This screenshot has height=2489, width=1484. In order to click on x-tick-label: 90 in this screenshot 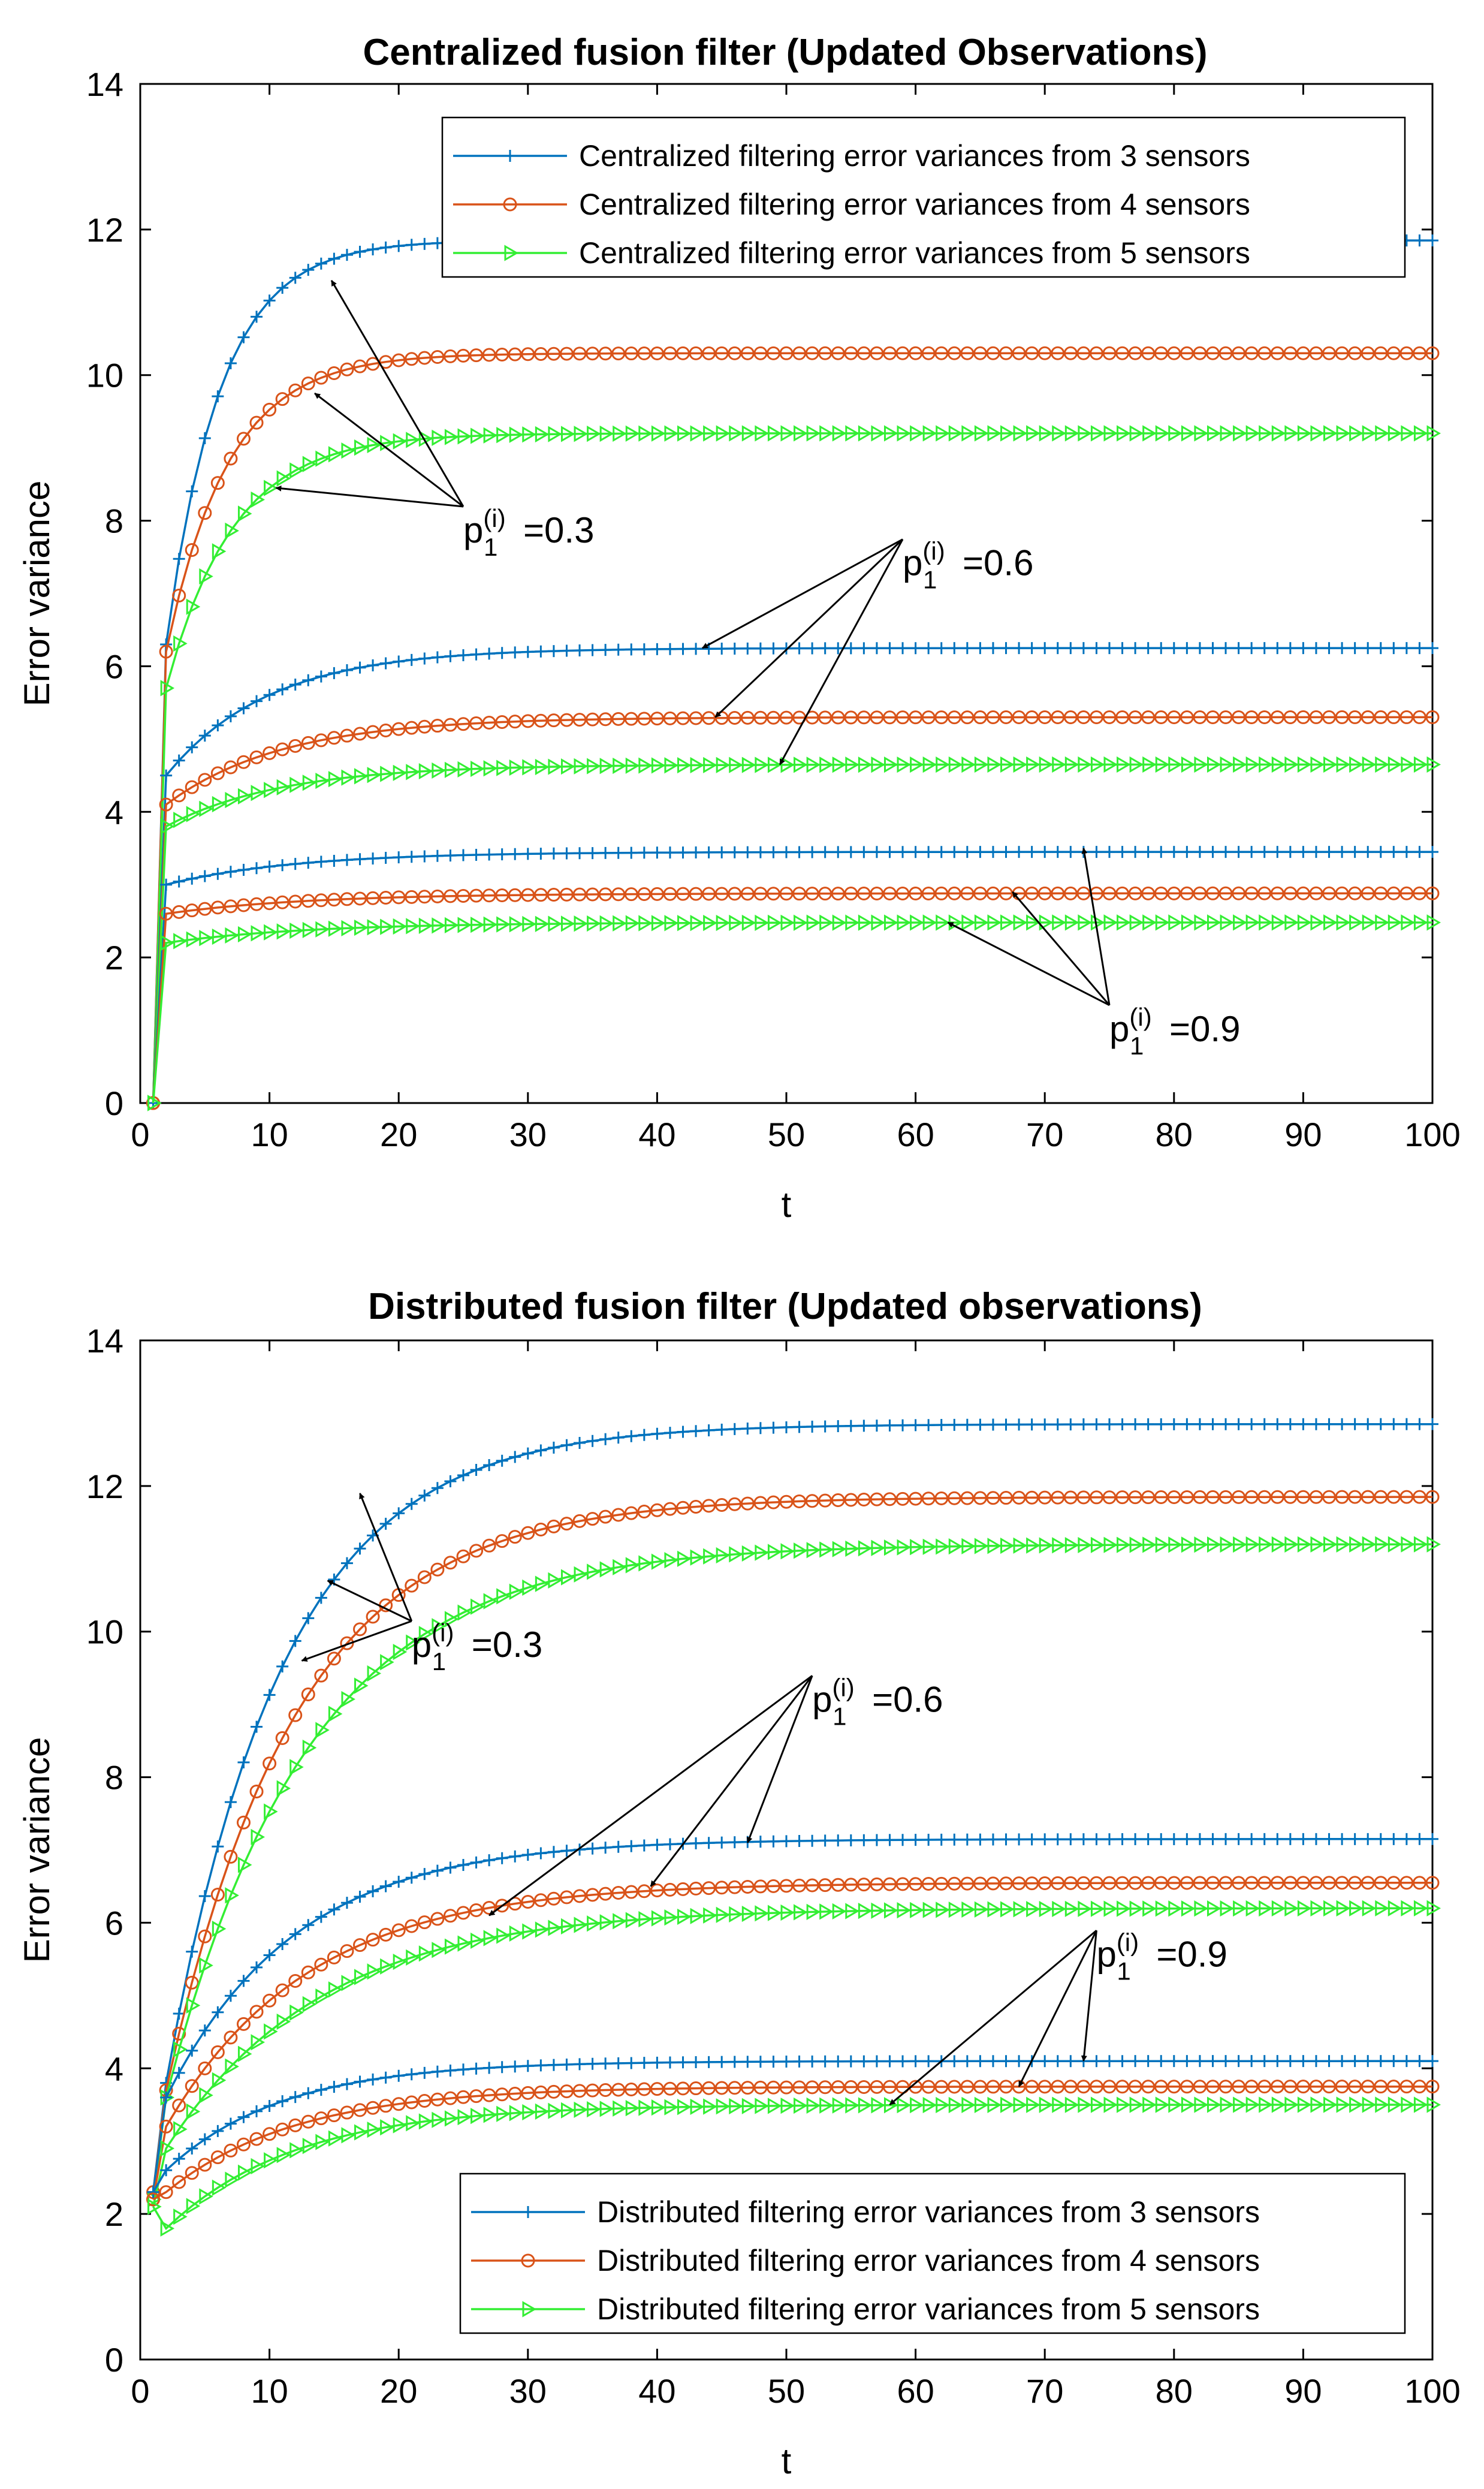, I will do `click(1303, 2391)`.